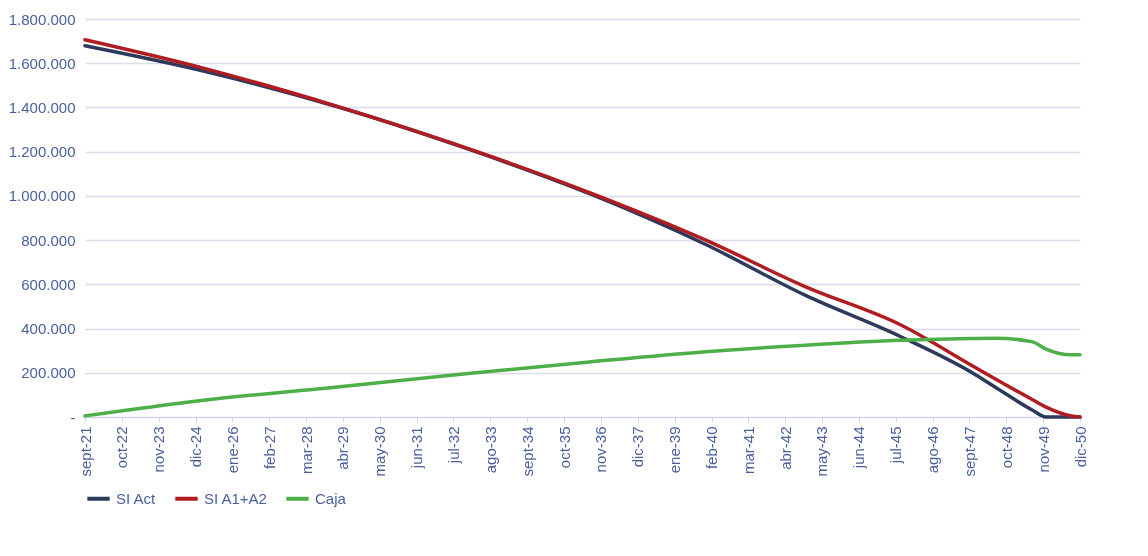 Image resolution: width=1148 pixels, height=556 pixels. I want to click on y-tick-label: 200.000, so click(48, 373).